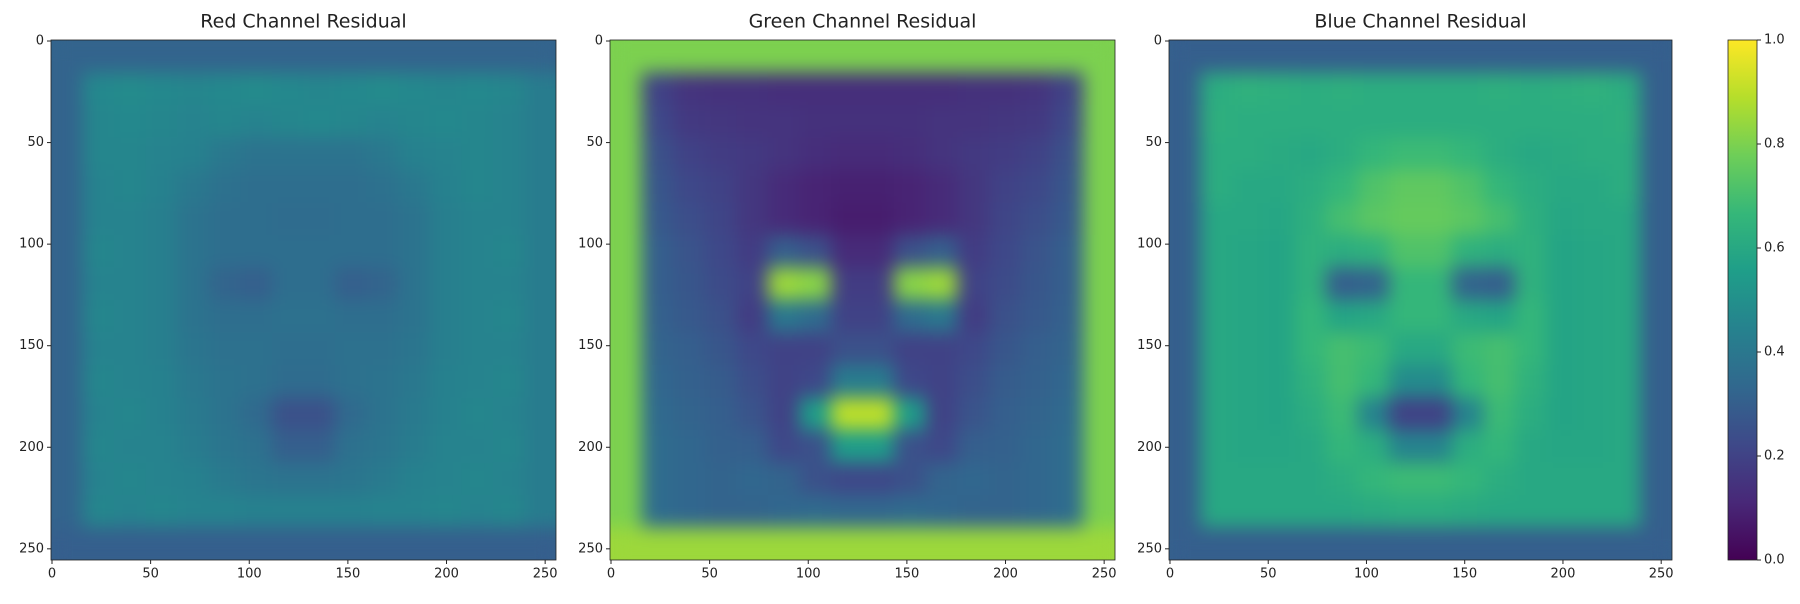  Describe the element at coordinates (590, 345) in the screenshot. I see `y-tick-label: 150` at that location.